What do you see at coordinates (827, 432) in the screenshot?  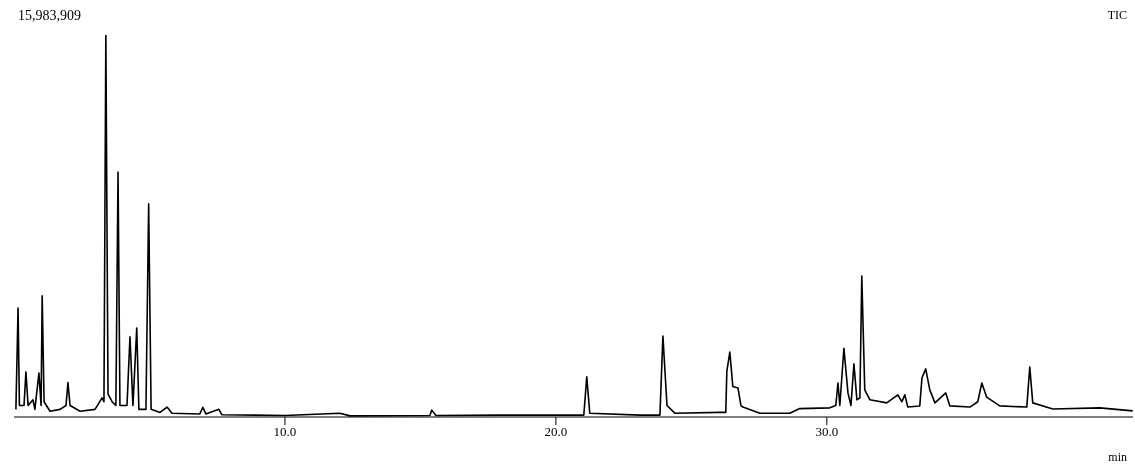 I see `x-tick-label: 30.0` at bounding box center [827, 432].